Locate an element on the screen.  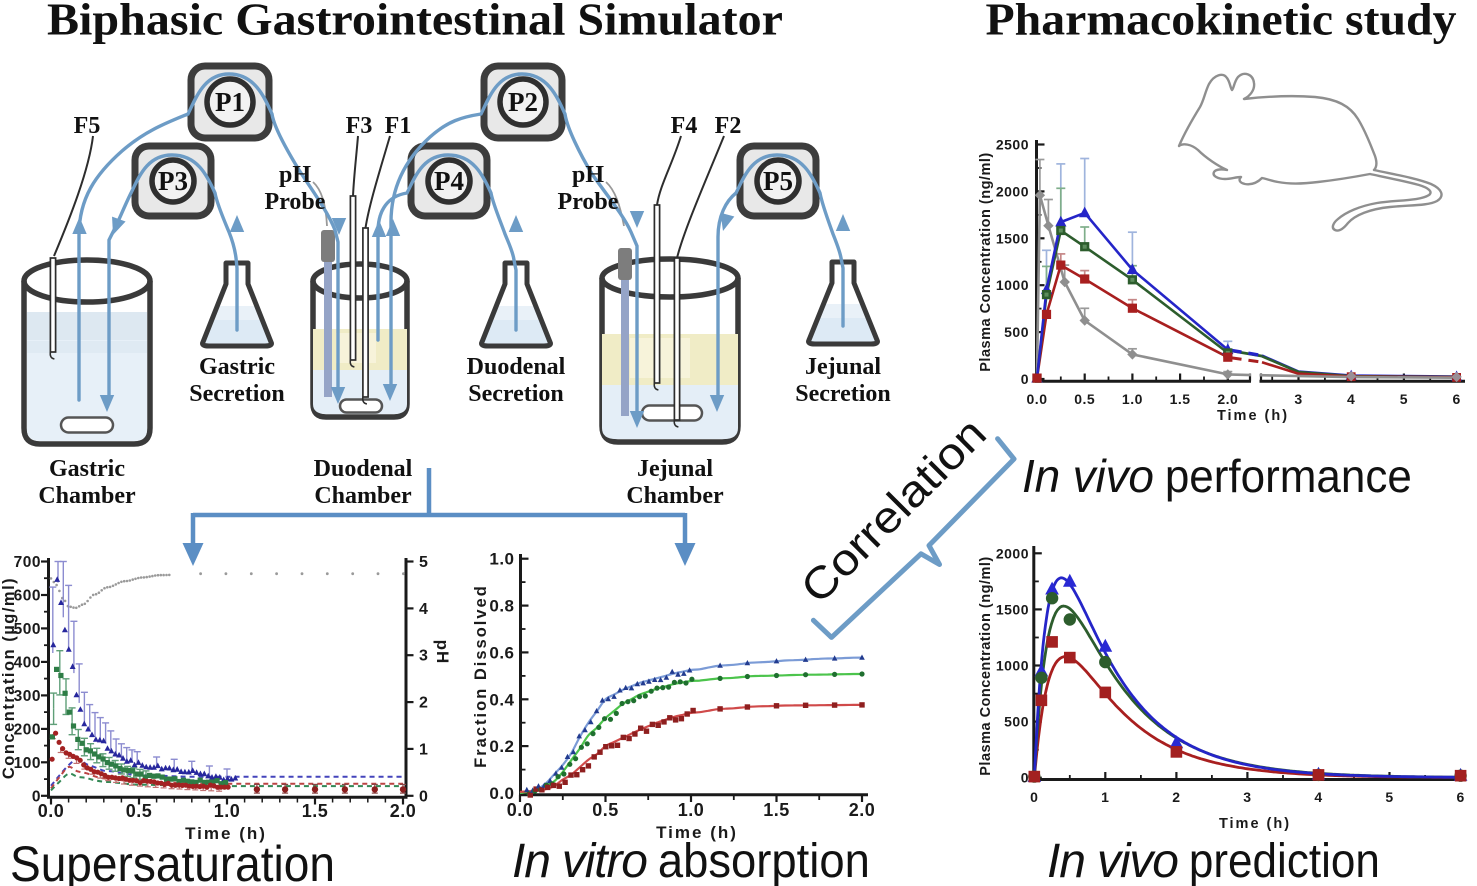
svg-text: F1 is located at coordinates (398, 126).